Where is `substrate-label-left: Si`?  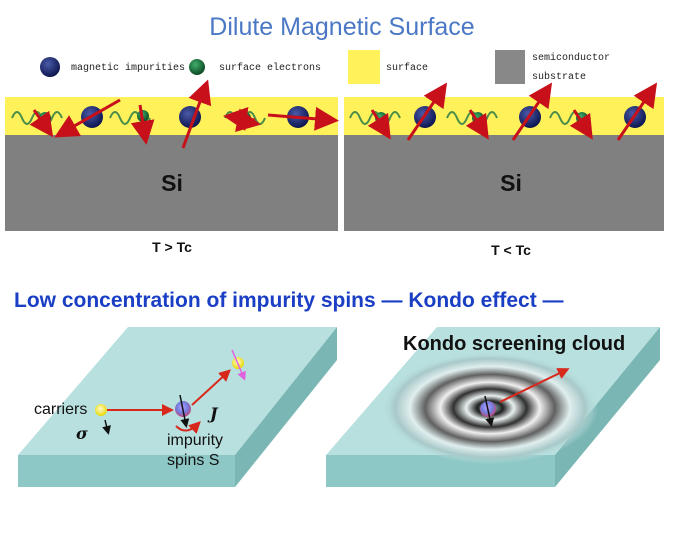 substrate-label-left: Si is located at coordinates (172, 183).